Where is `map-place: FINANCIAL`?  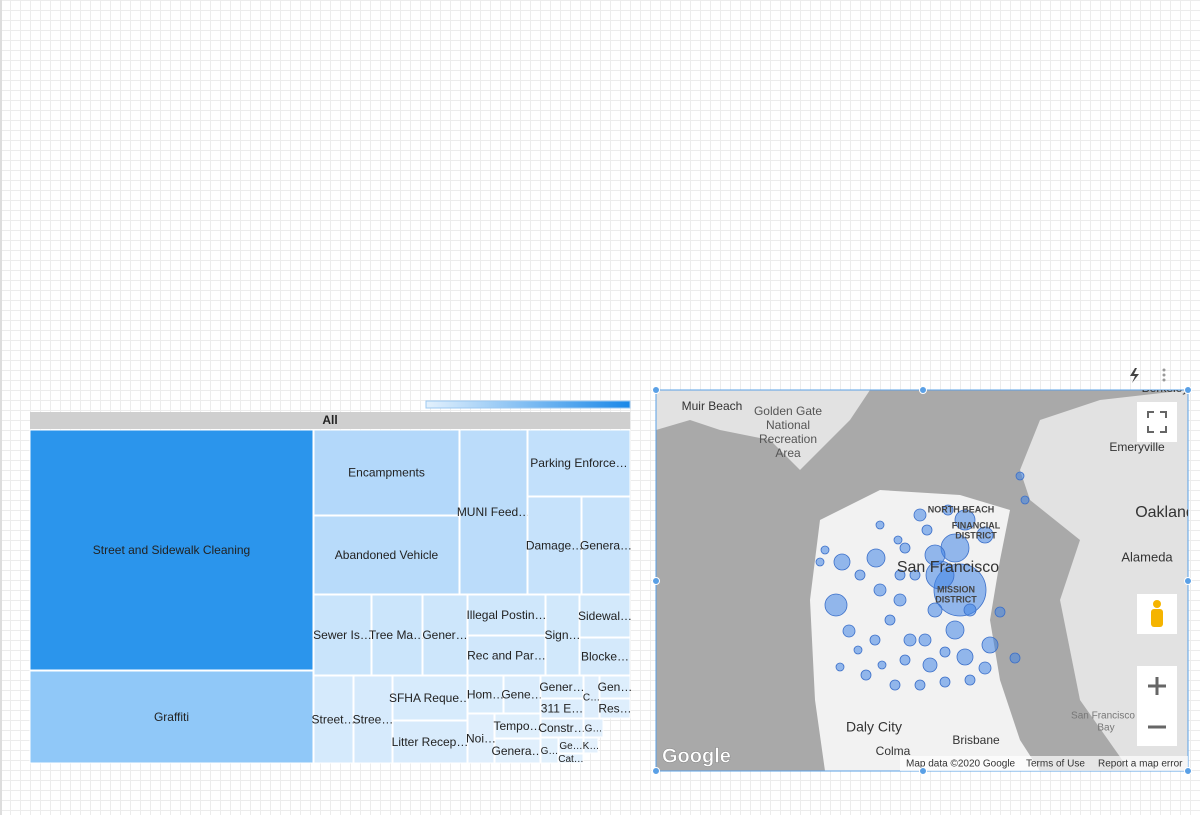 map-place: FINANCIAL is located at coordinates (976, 525).